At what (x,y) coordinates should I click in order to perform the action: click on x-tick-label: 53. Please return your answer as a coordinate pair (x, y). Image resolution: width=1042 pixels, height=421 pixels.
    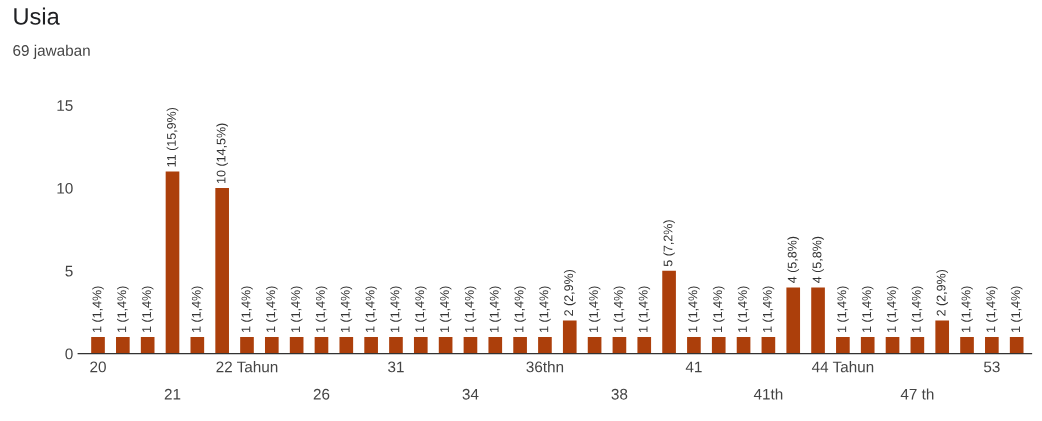
    Looking at the image, I should click on (991, 367).